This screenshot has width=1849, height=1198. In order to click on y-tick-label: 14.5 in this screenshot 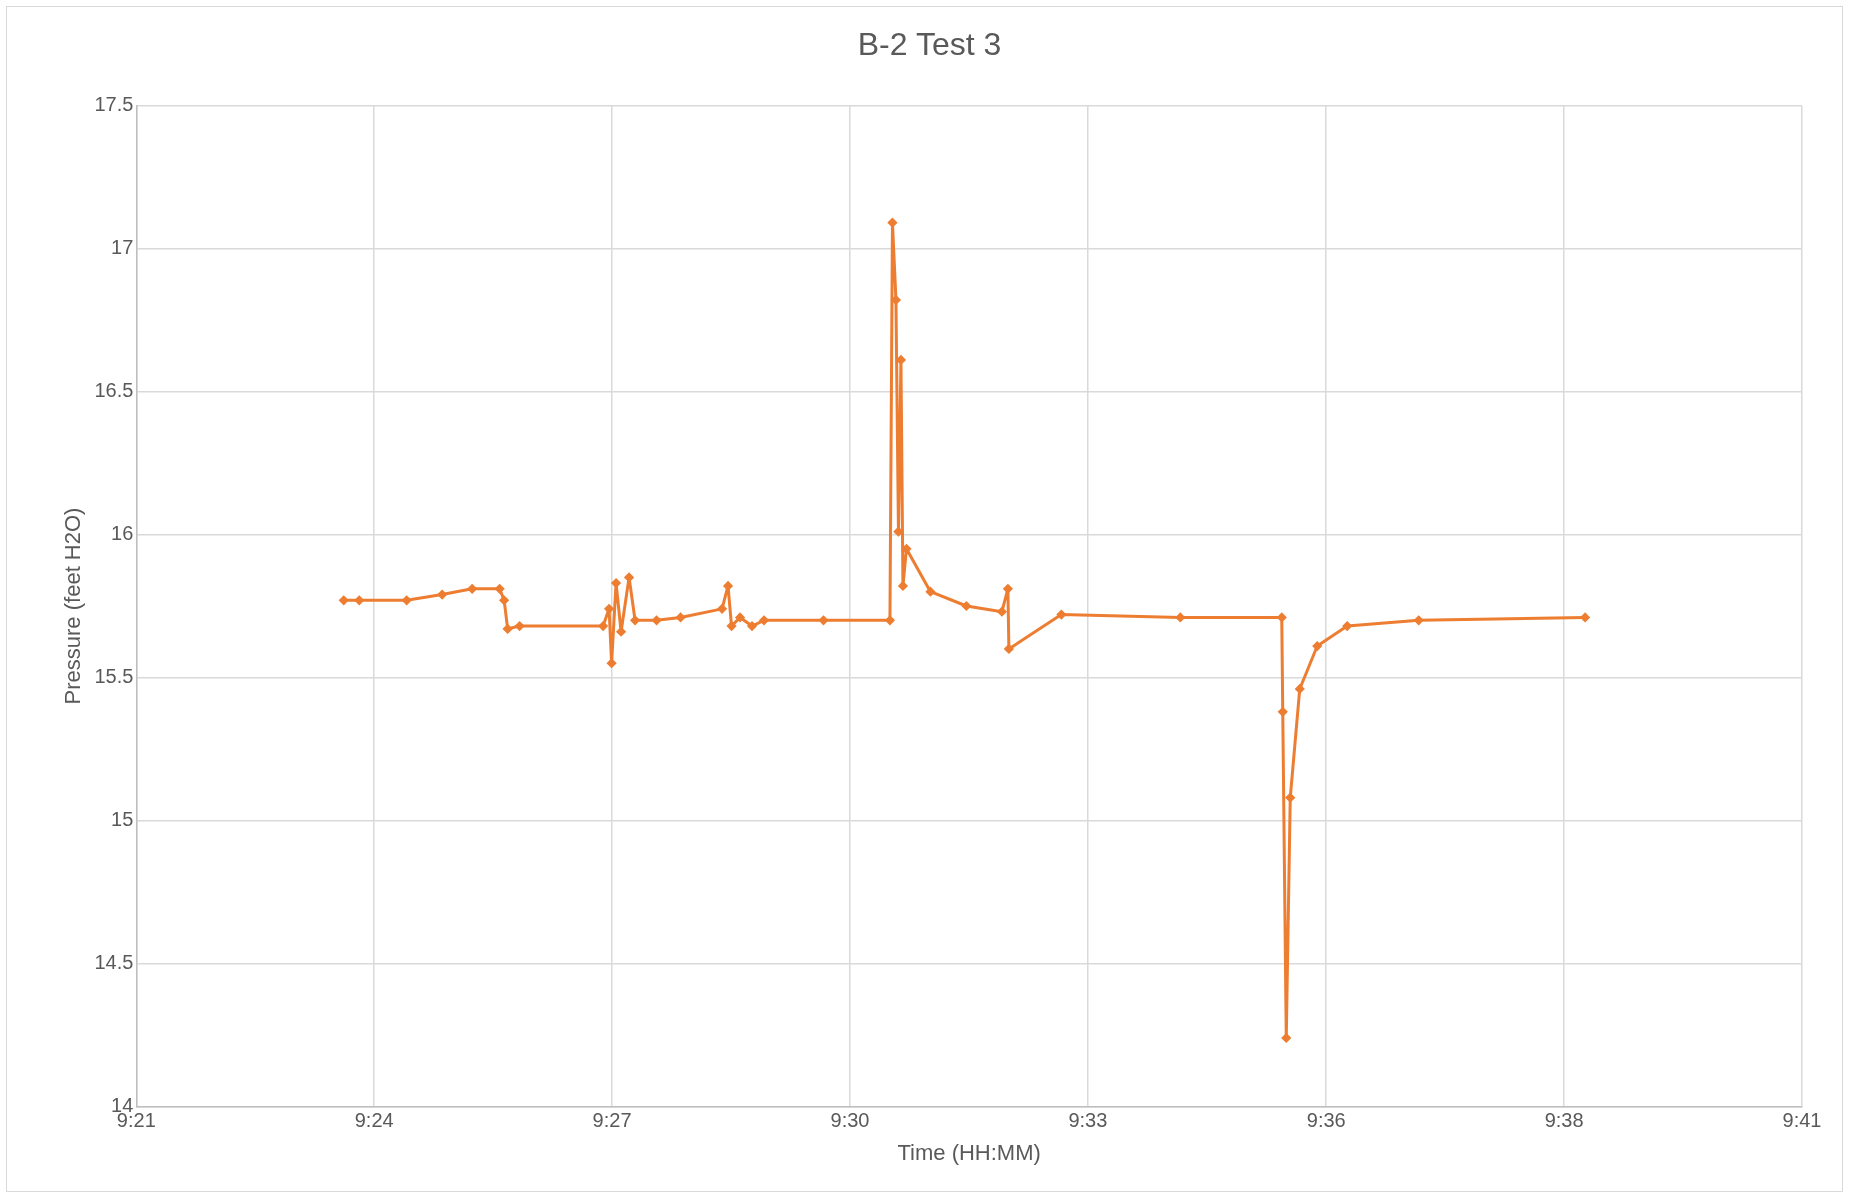, I will do `click(114, 962)`.